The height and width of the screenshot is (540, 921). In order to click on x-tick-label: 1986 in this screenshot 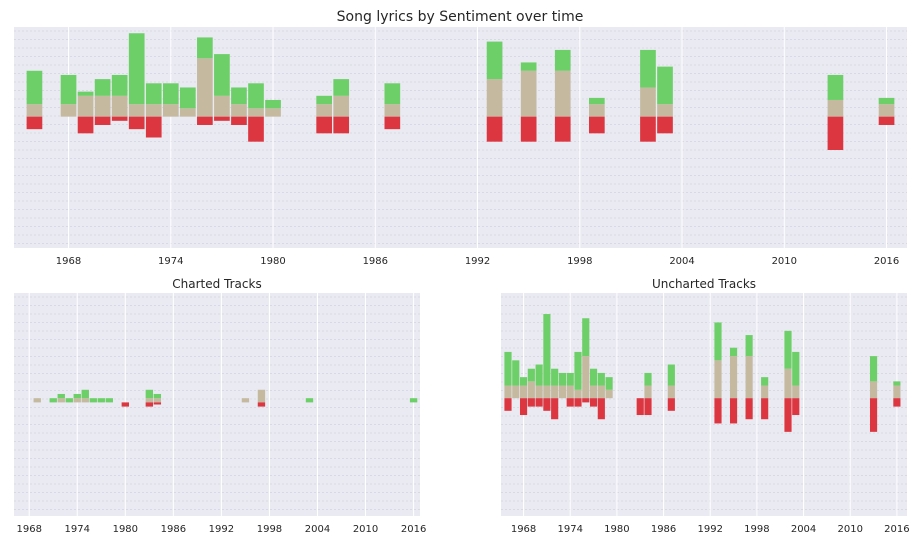, I will do `click(663, 529)`.